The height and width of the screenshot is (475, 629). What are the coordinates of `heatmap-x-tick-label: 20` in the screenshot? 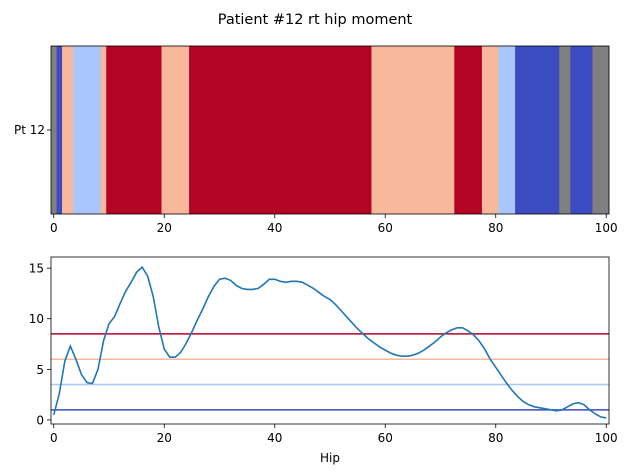 It's located at (164, 228).